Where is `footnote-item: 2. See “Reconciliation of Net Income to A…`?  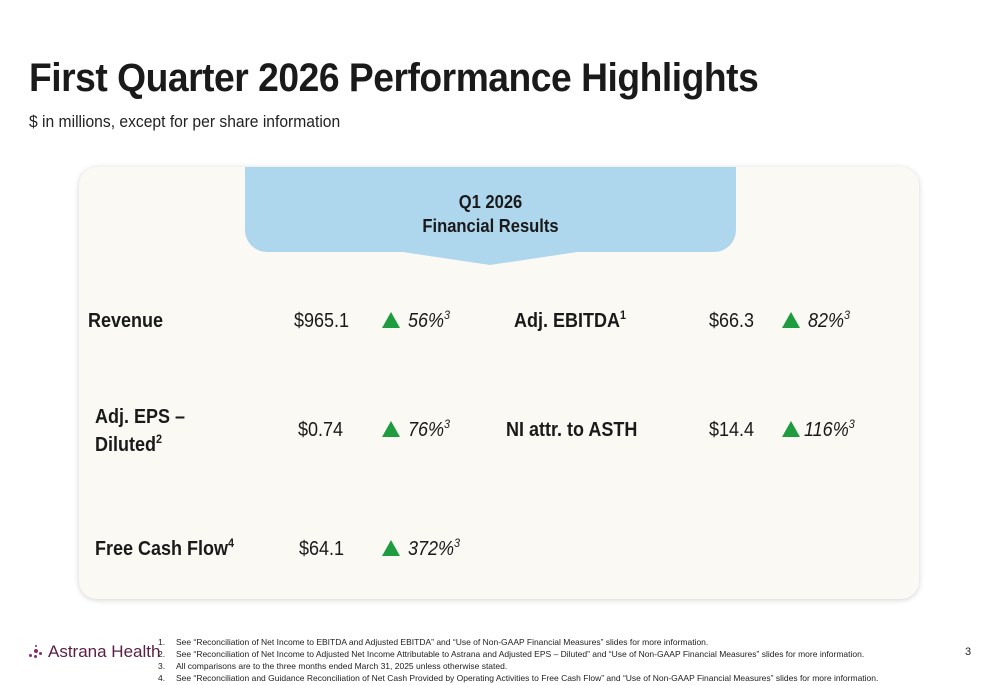
footnote-item: 2. See “Reconciliation of Net Income to A… is located at coordinates (511, 654).